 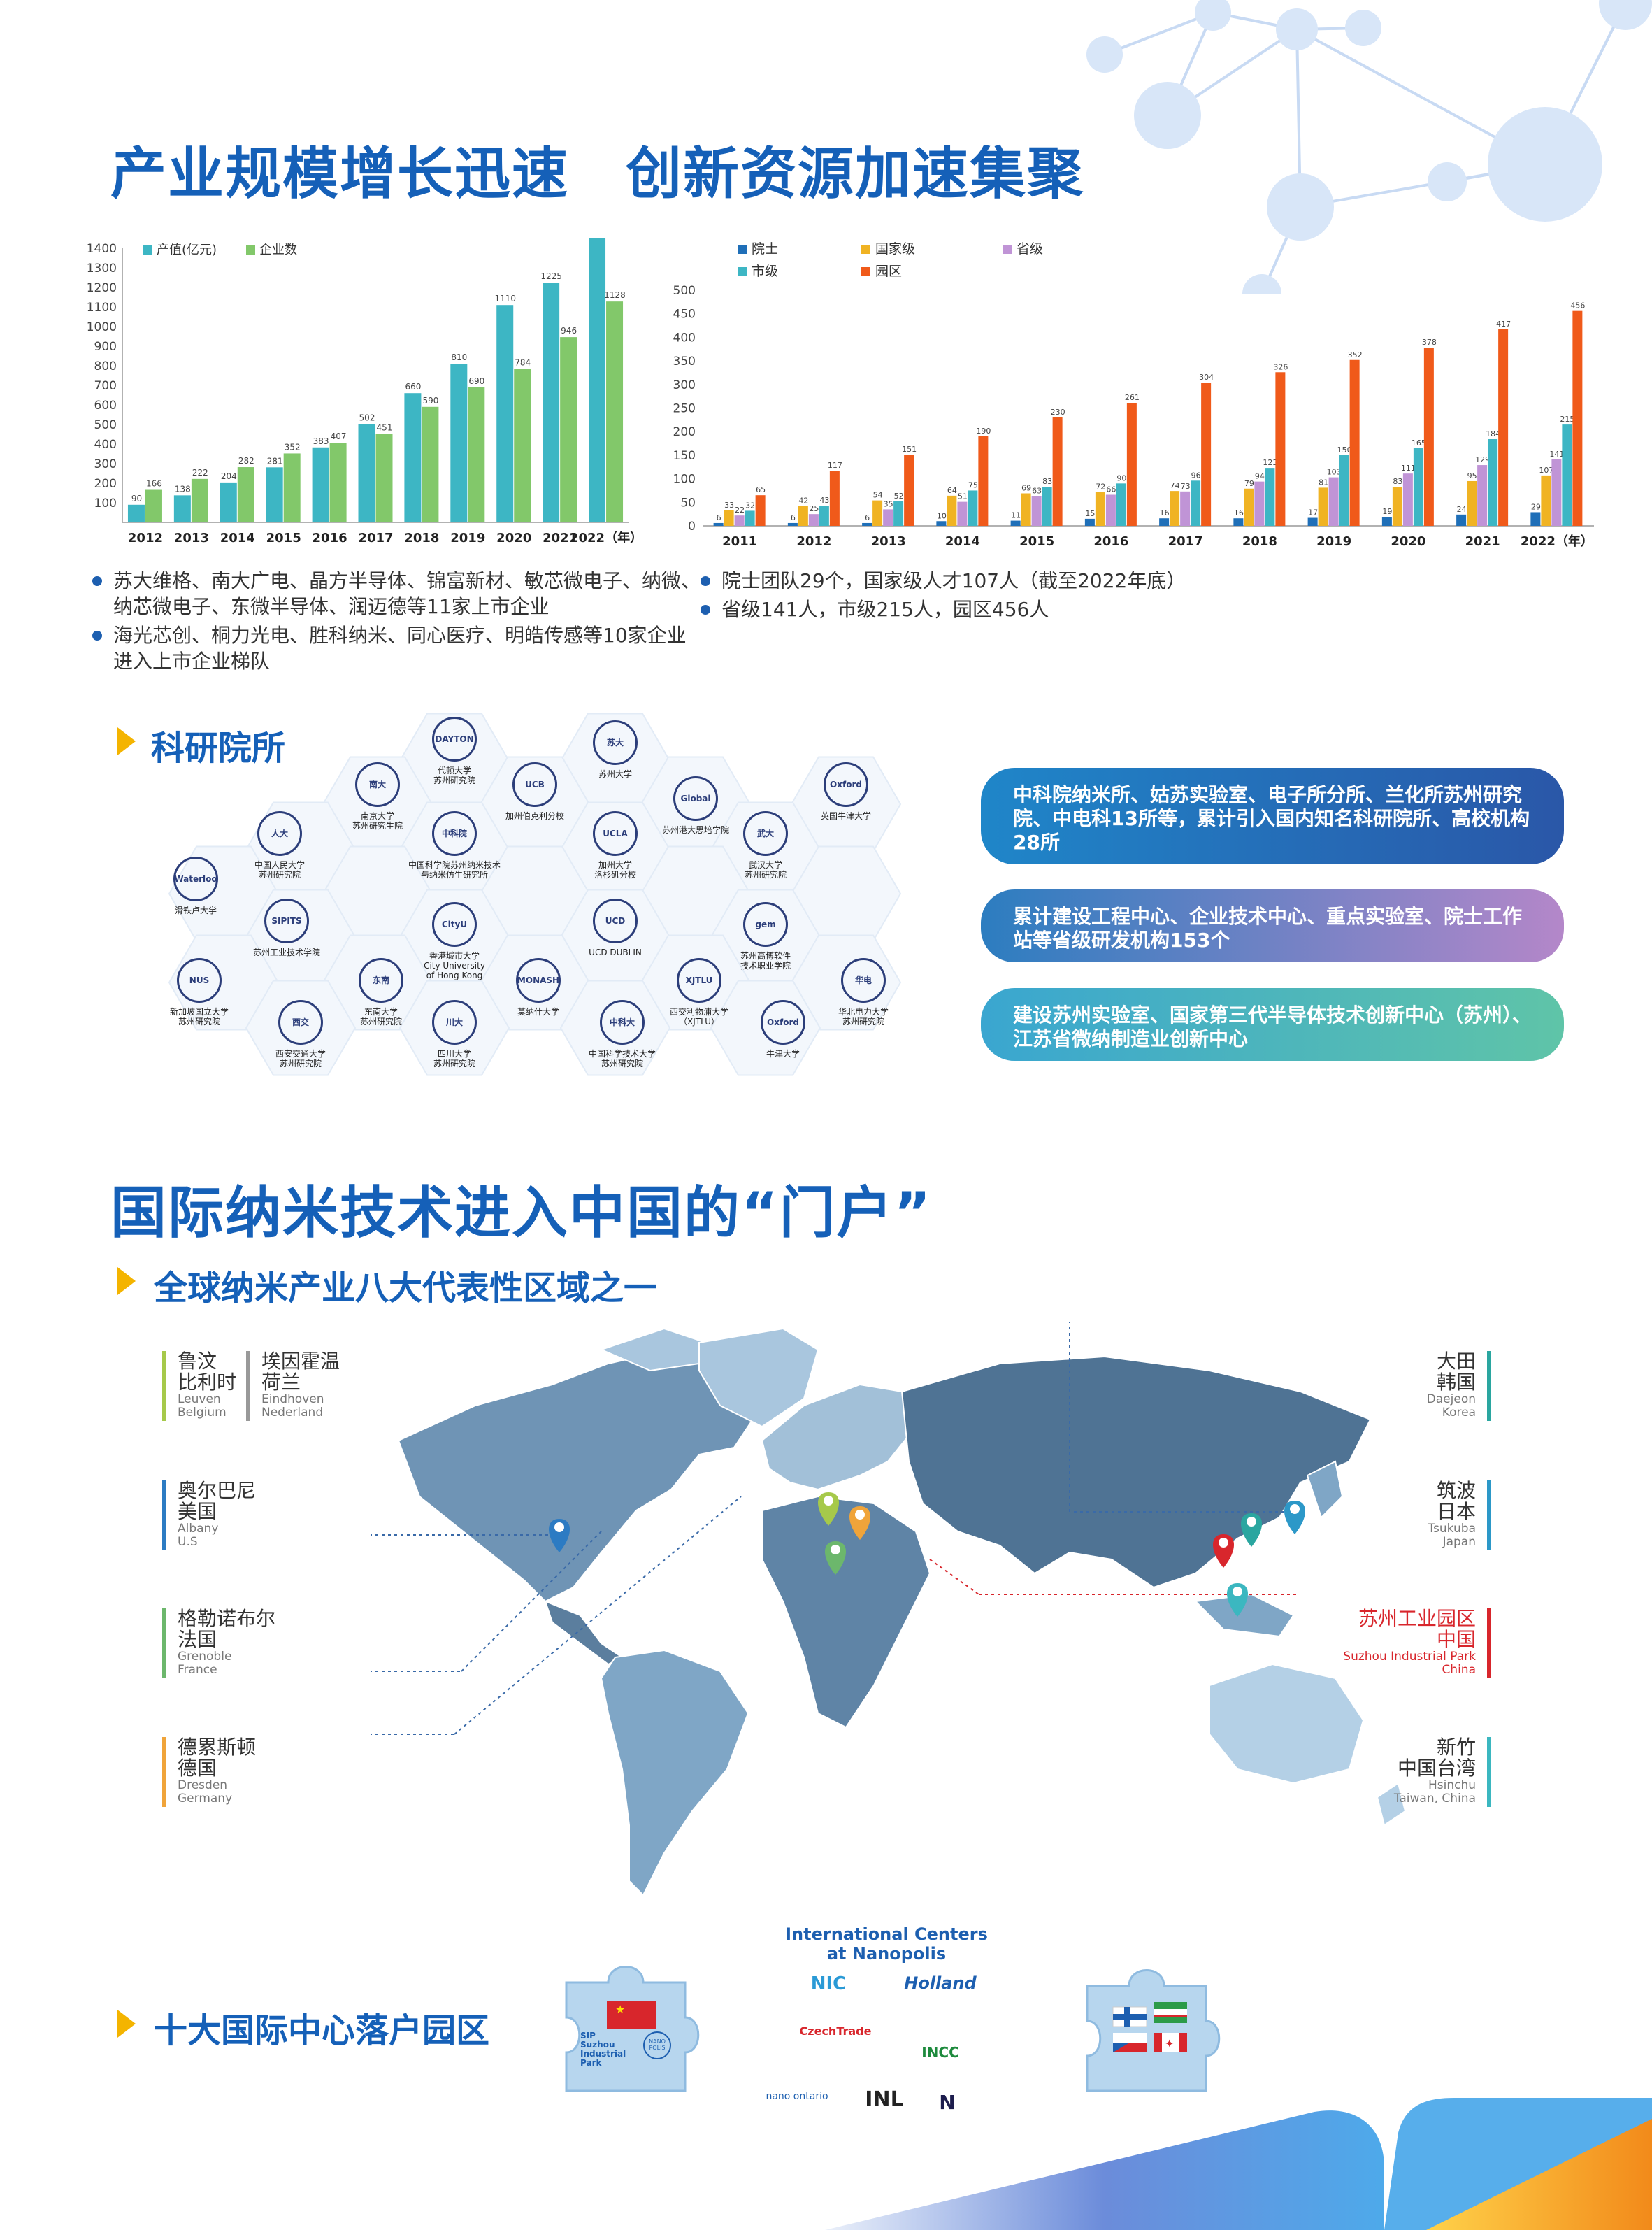 What do you see at coordinates (1175, 485) in the screenshot?
I see `data-label: 74` at bounding box center [1175, 485].